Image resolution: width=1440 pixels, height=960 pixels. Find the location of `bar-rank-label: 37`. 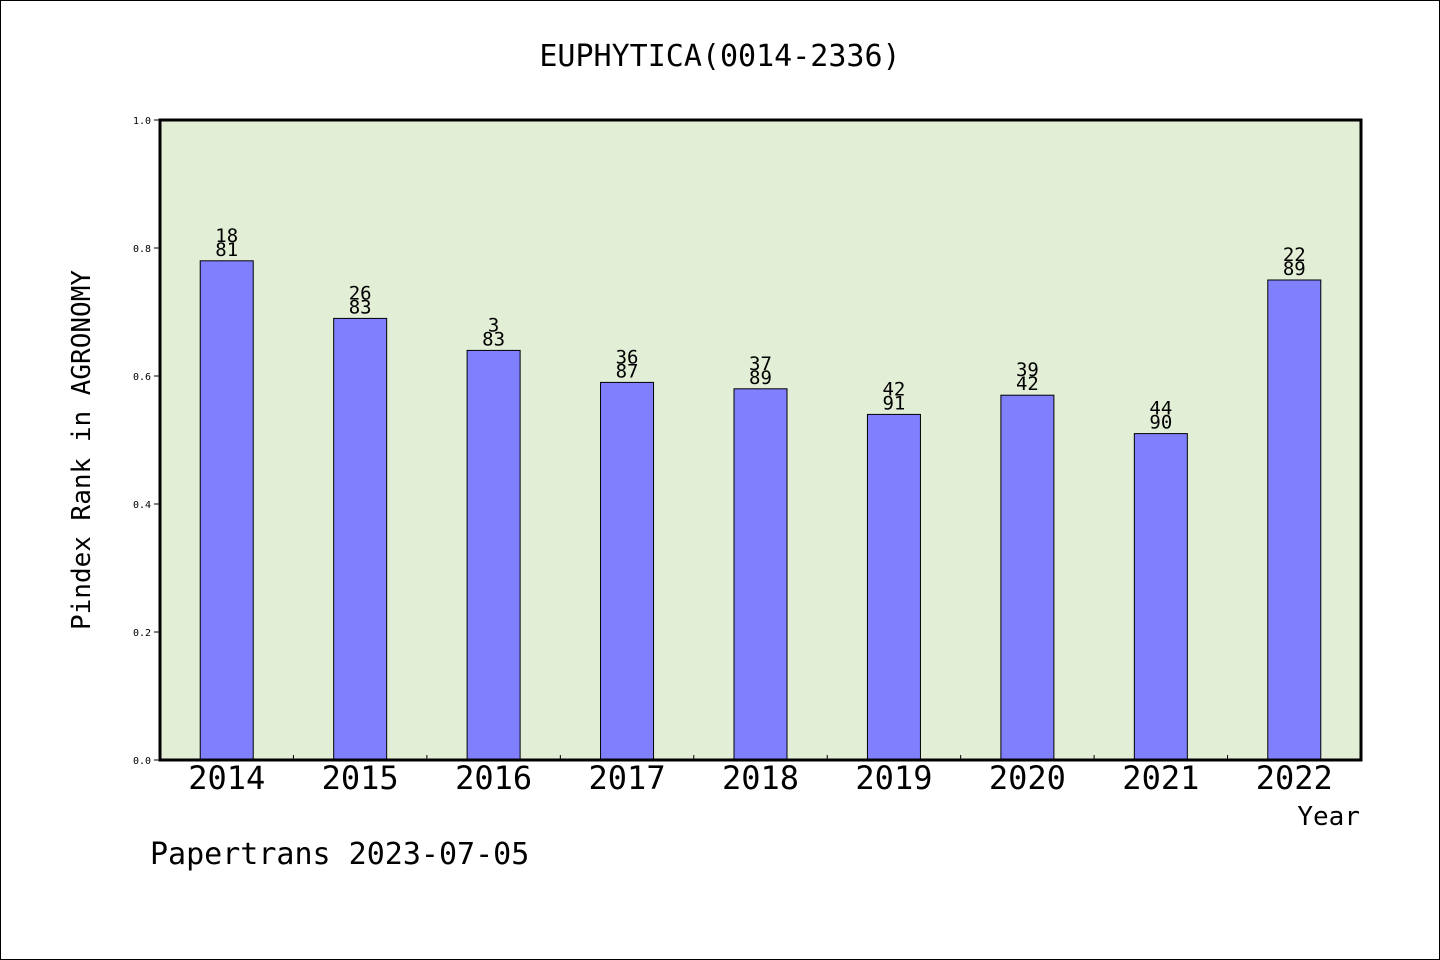

bar-rank-label: 37 is located at coordinates (760, 364).